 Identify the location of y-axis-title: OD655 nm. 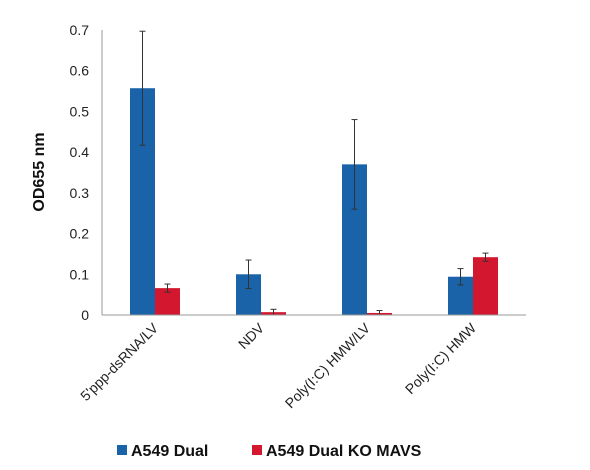
(39, 171).